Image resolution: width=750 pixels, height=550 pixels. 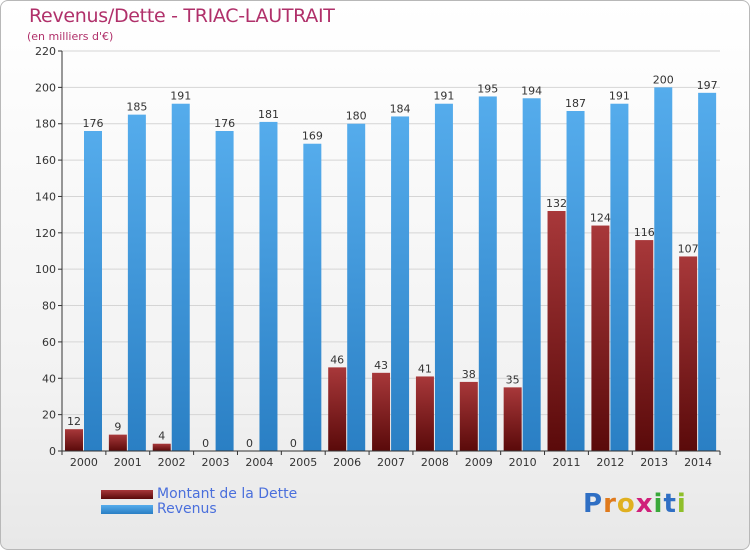 I want to click on bar-revenue-2014, so click(x=707, y=272).